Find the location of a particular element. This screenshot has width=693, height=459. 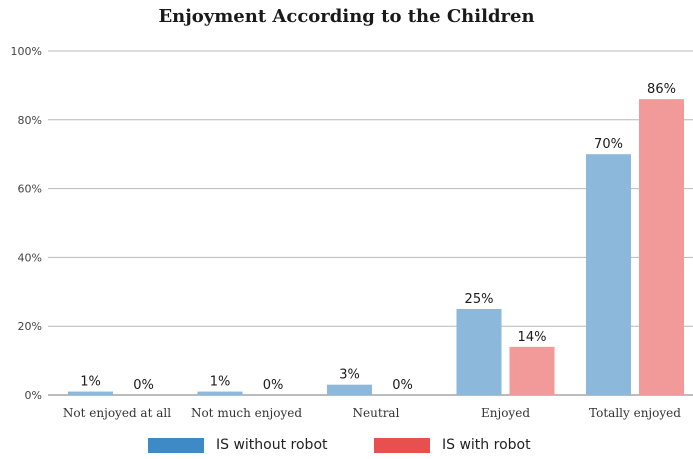

y-tick-label: 40% is located at coordinates (30, 257).